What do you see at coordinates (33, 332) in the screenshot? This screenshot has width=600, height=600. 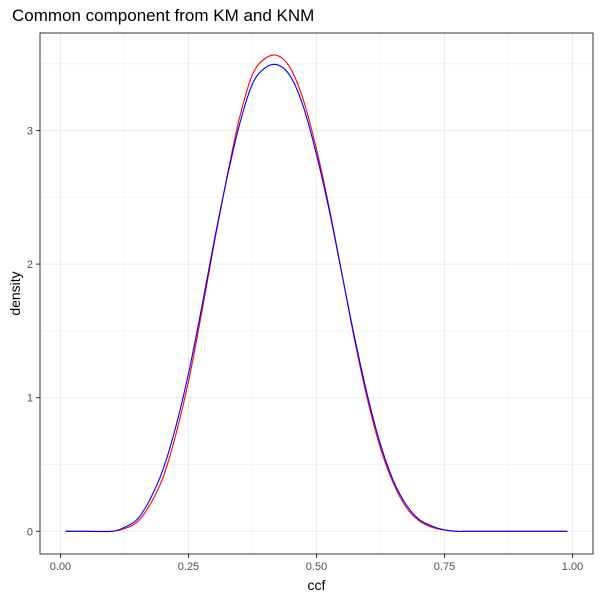 I see `y-axis-ticks: 0 1 2 3` at bounding box center [33, 332].